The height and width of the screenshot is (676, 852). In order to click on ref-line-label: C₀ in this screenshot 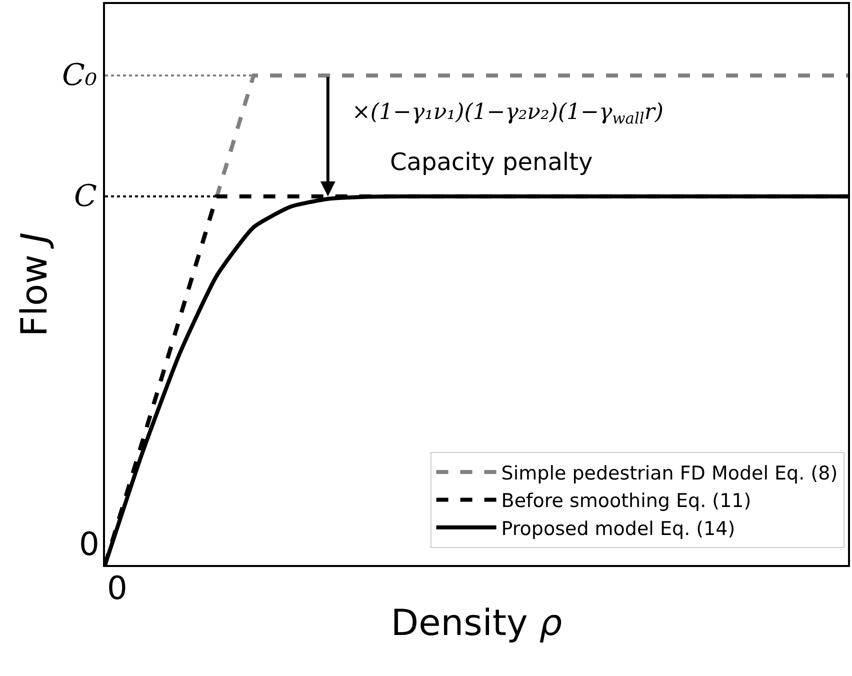, I will do `click(79, 75)`.